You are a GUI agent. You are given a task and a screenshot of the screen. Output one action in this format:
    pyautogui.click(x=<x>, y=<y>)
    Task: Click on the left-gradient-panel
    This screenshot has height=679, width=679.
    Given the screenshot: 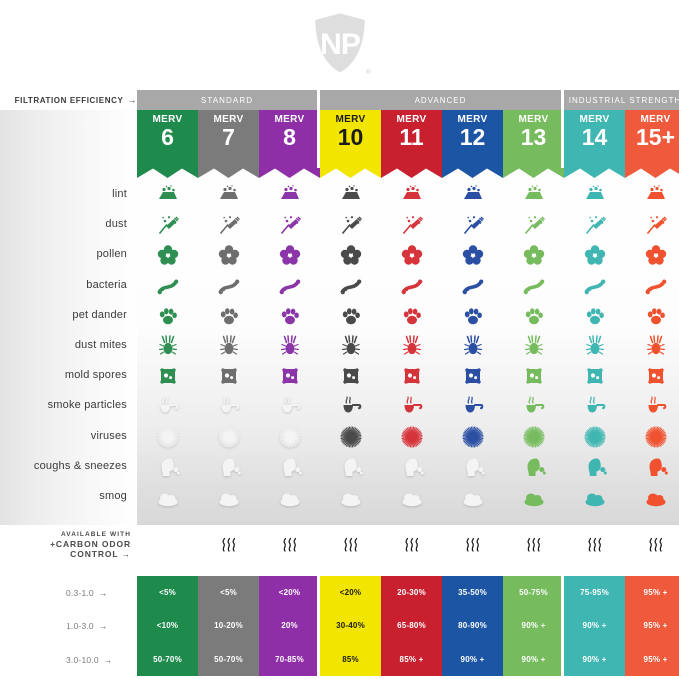 What is the action you would take?
    pyautogui.click(x=68, y=317)
    